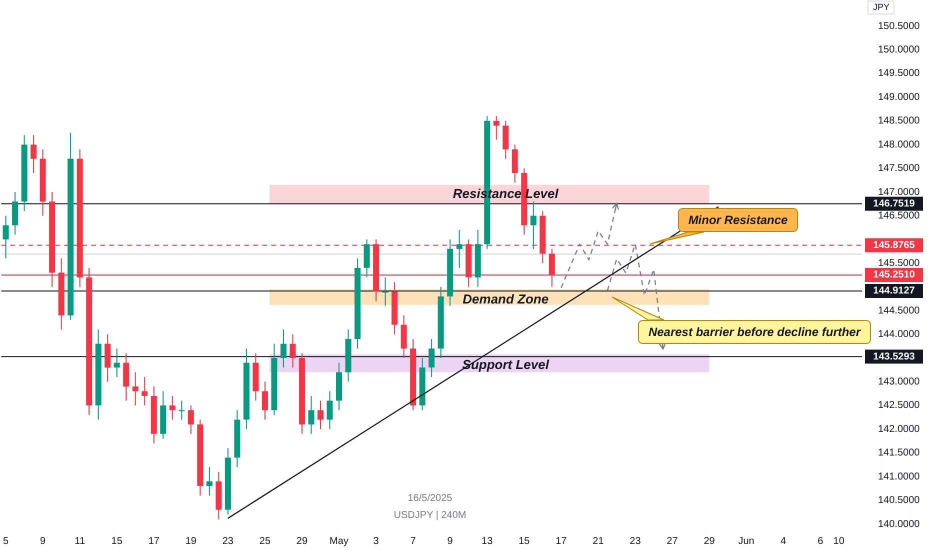  What do you see at coordinates (821, 541) in the screenshot?
I see `x-tick-label: 6` at bounding box center [821, 541].